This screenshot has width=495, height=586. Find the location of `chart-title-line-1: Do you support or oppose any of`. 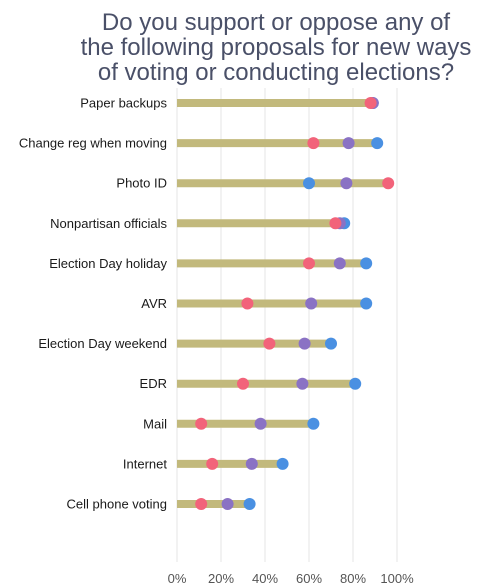

chart-title-line-1: Do you support or oppose any of is located at coordinates (276, 22).